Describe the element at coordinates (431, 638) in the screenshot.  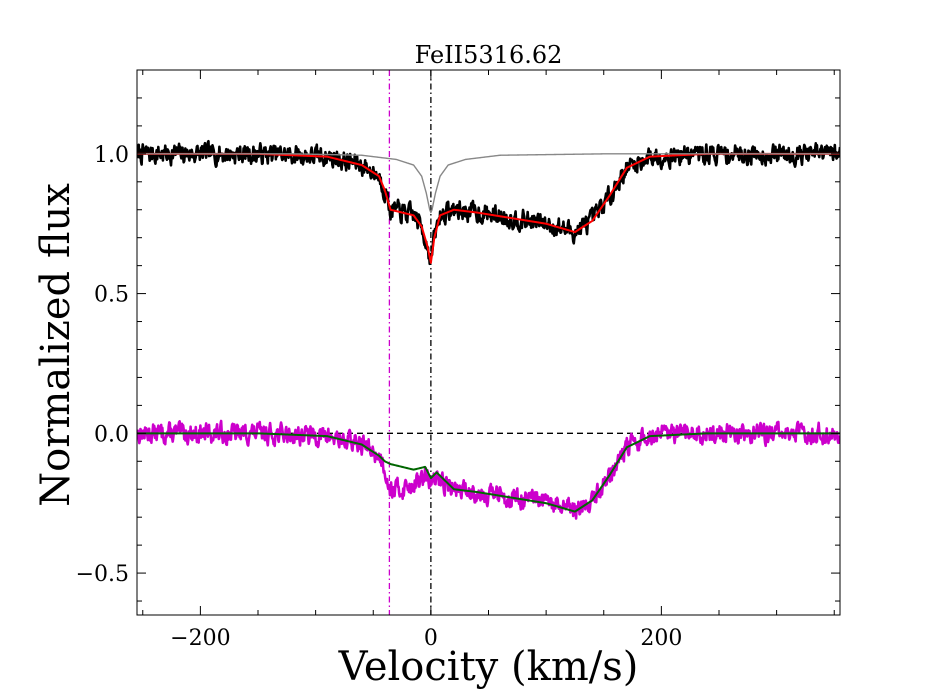
I see `x-tick-label: 0` at that location.